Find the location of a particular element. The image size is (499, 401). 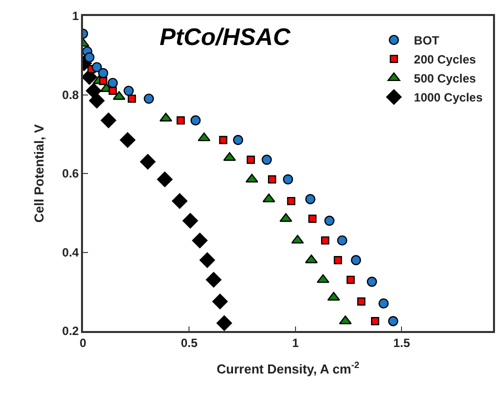

x-tick-label: 0 is located at coordinates (83, 343).